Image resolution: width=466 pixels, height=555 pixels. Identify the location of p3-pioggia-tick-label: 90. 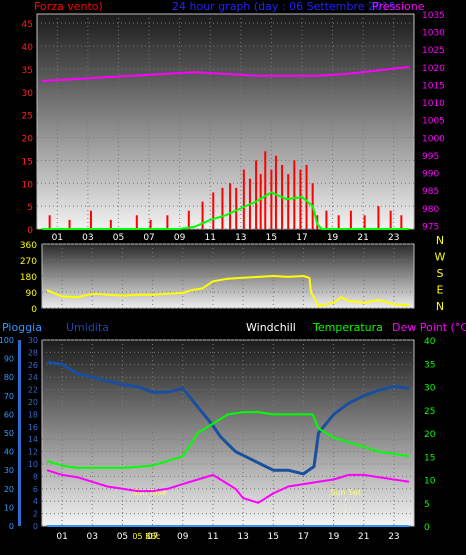
(9, 359).